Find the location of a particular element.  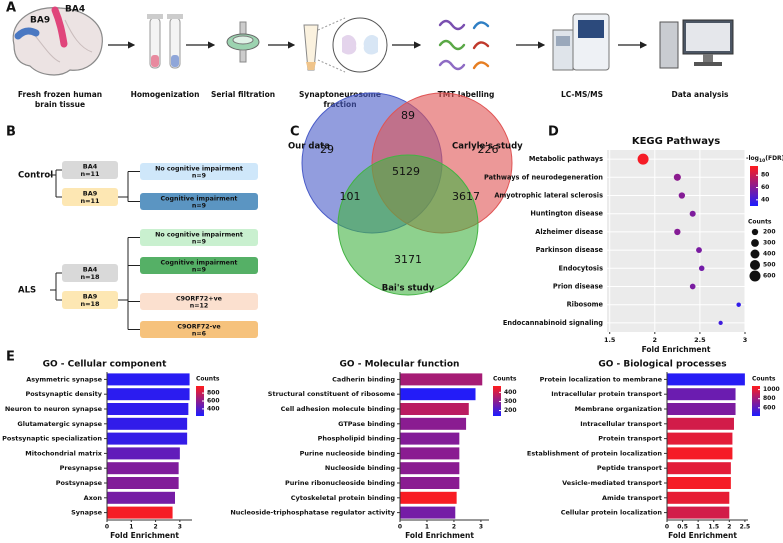

region-name: BA9 is located at coordinates (90, 194).